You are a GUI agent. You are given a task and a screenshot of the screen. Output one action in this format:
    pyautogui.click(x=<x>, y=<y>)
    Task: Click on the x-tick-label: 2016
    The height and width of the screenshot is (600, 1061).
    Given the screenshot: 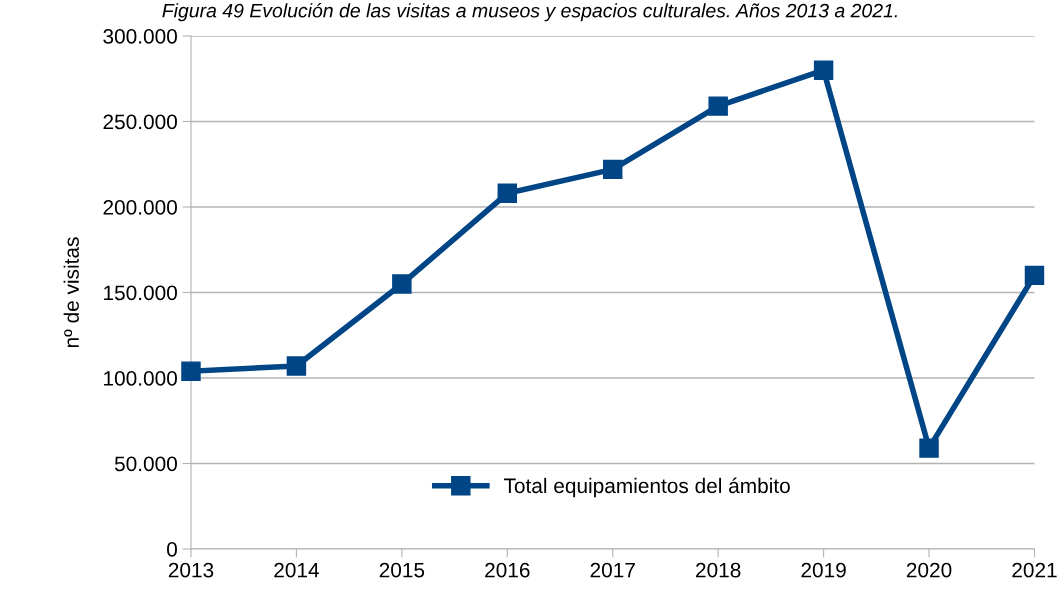 What is the action you would take?
    pyautogui.click(x=507, y=570)
    